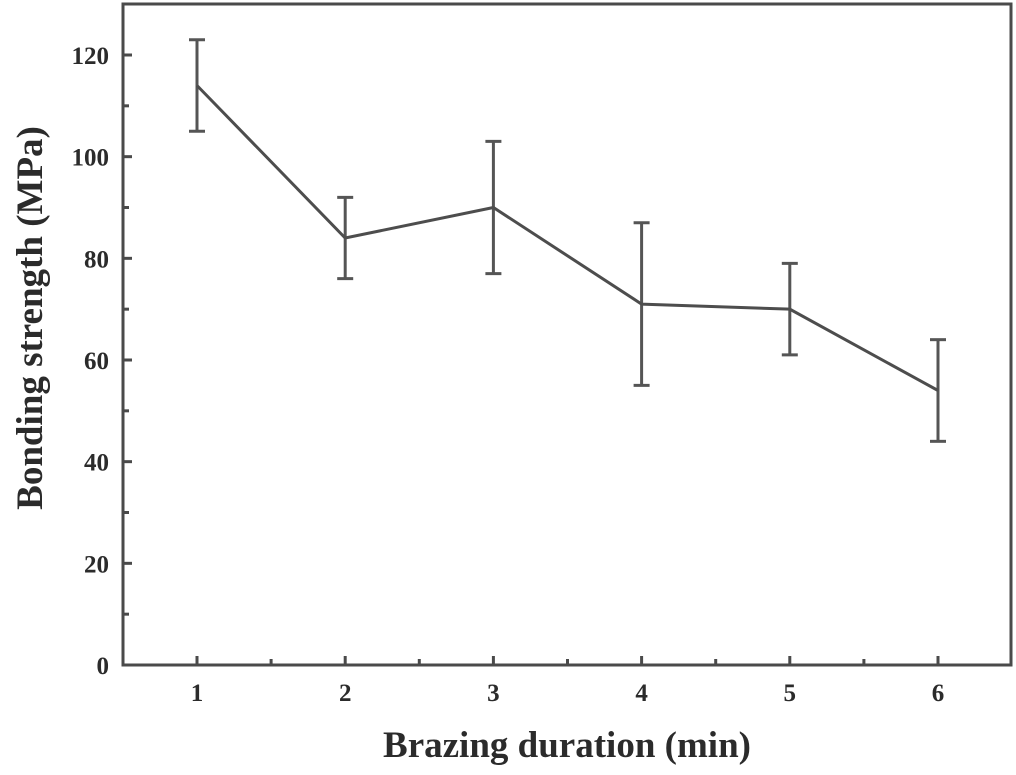 The image size is (1016, 775). I want to click on x-tick-label: 6, so click(938, 693).